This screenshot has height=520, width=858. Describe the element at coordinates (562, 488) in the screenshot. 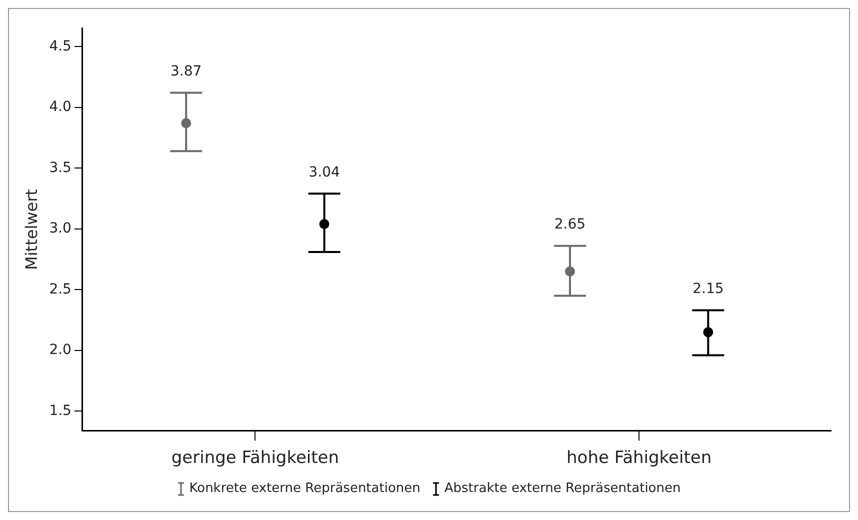

I see `legend-label: Abstrakte externe Repräsentationen` at that location.